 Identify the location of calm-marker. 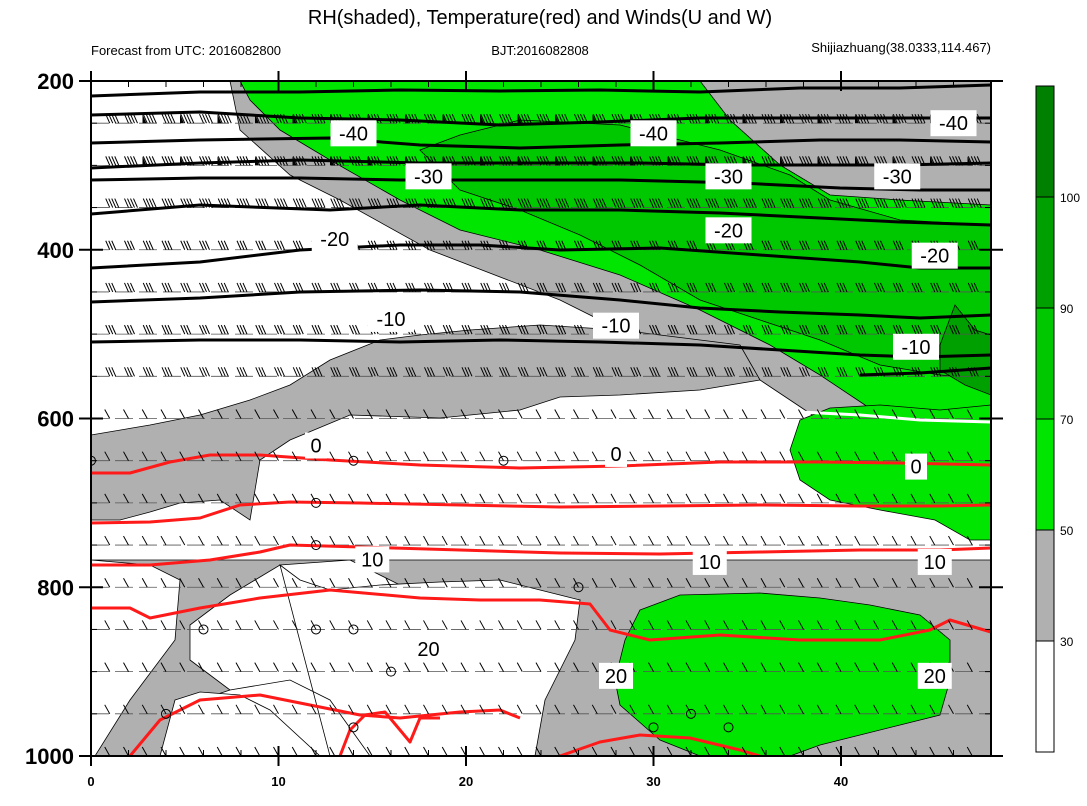
(578, 587).